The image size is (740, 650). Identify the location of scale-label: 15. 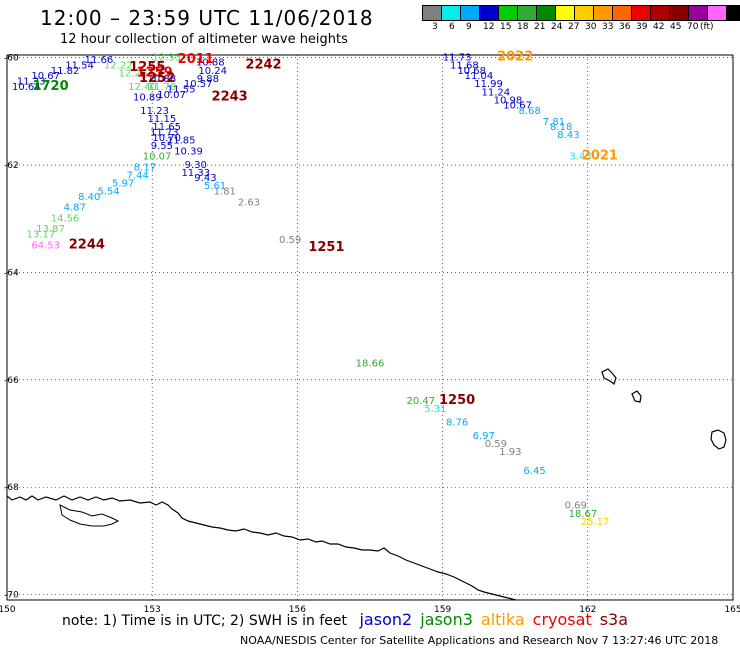
(506, 27).